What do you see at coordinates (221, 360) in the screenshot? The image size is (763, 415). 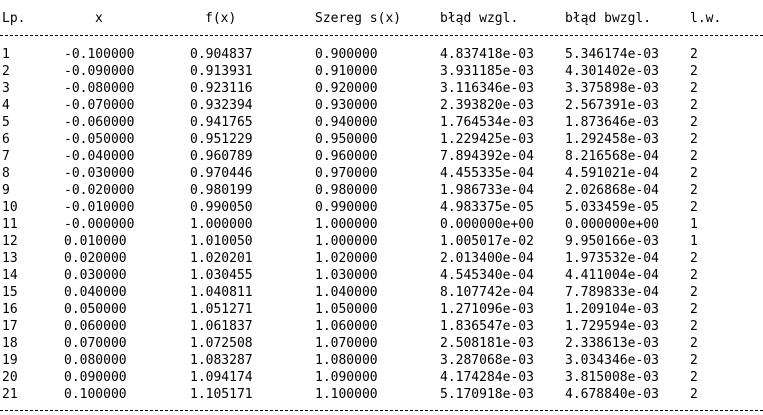 I see `table-cell: 1.083287` at bounding box center [221, 360].